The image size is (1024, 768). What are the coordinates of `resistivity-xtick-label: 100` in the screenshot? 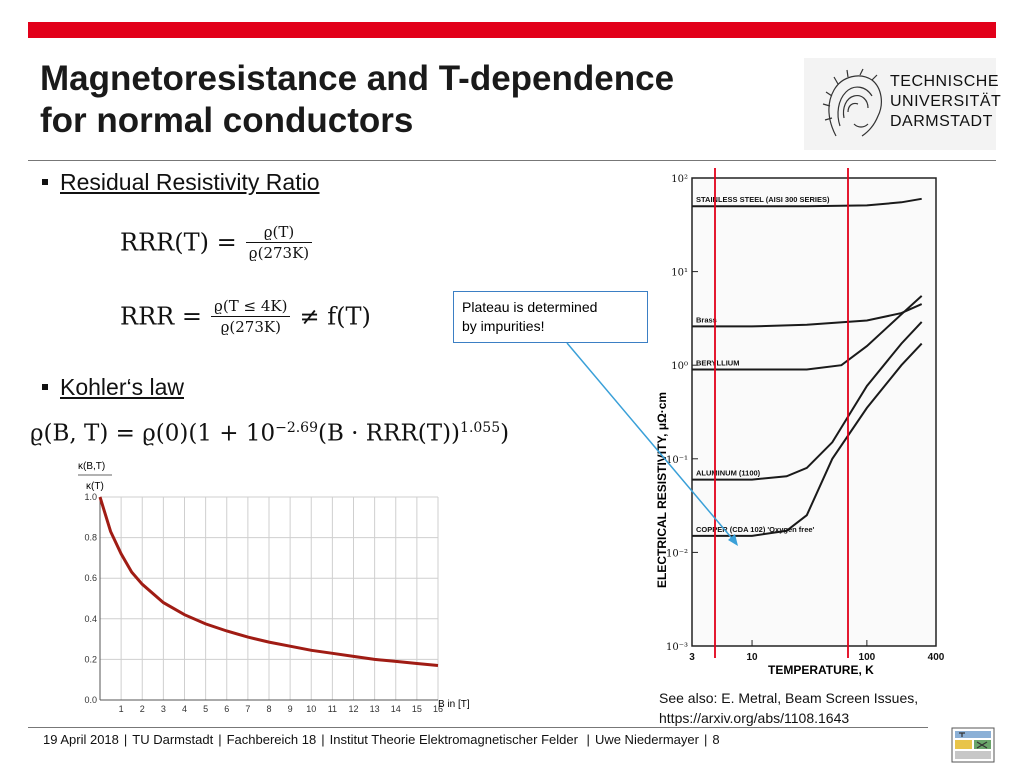 It's located at (867, 657).